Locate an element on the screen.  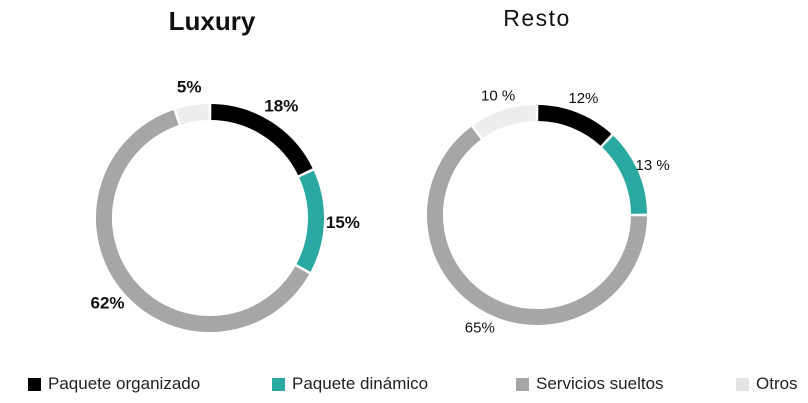
legend-item-paquete-dinamico: Paquete dinámico is located at coordinates (350, 384).